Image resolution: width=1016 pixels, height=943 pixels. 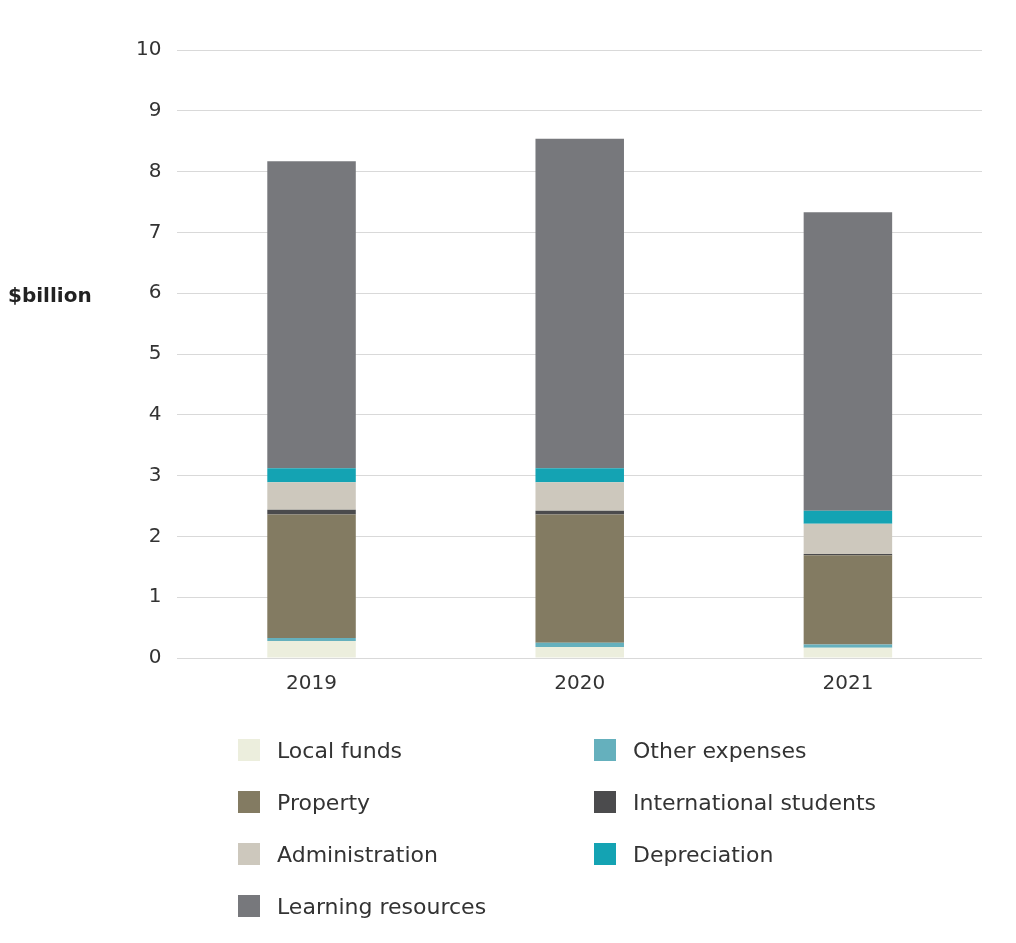 I want to click on x-tick-label: 2019, so click(x=311, y=682).